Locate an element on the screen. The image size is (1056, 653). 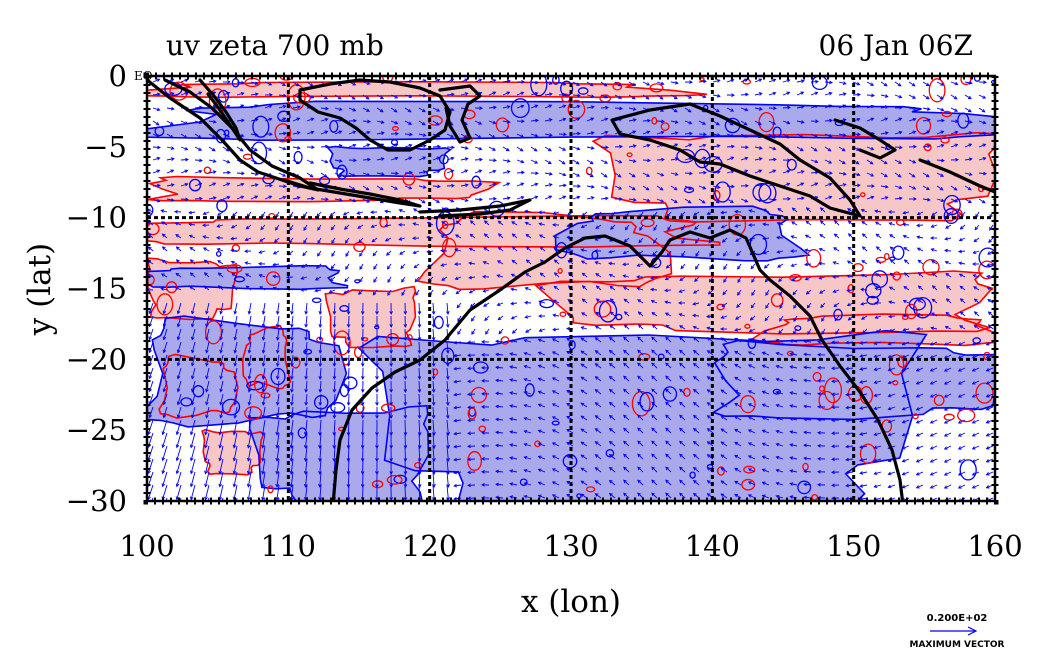
y-axis-label: y (lat) is located at coordinates (40, 289).